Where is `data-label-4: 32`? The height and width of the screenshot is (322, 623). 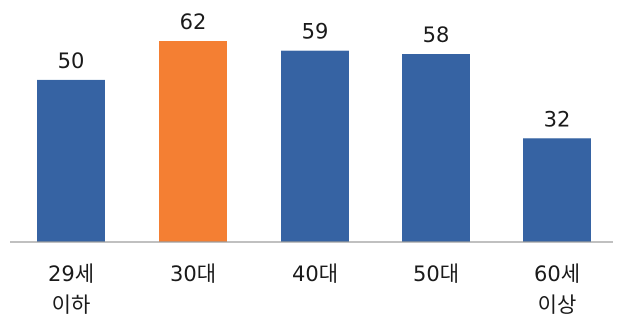
data-label-4: 32 is located at coordinates (557, 119).